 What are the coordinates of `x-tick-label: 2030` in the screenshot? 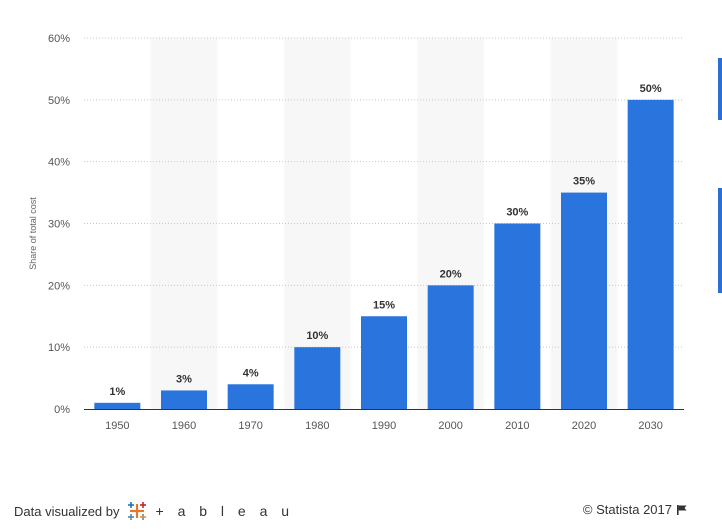 It's located at (650, 426).